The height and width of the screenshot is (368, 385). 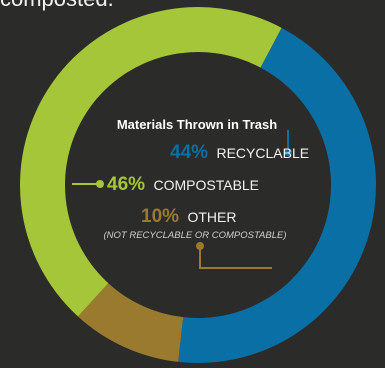 I want to click on recyclable-name: RECYCLABLE, so click(x=262, y=153).